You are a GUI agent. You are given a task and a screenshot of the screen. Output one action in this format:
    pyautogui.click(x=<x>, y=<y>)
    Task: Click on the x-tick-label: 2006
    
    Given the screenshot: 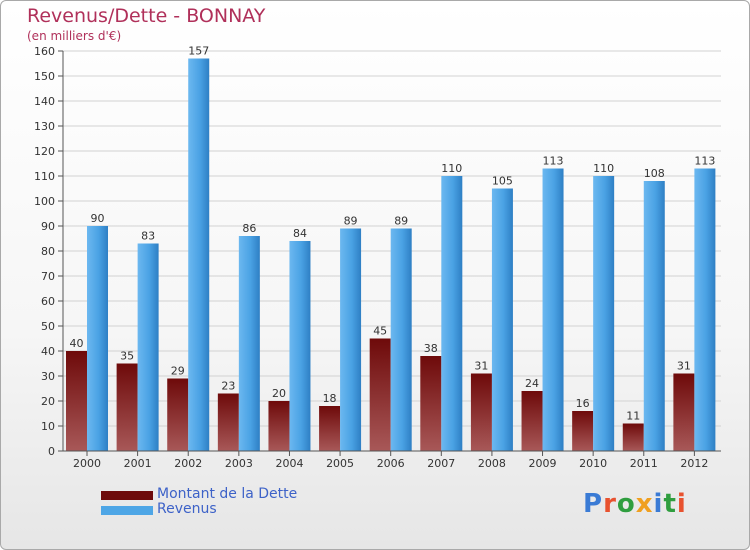 What is the action you would take?
    pyautogui.click(x=391, y=463)
    